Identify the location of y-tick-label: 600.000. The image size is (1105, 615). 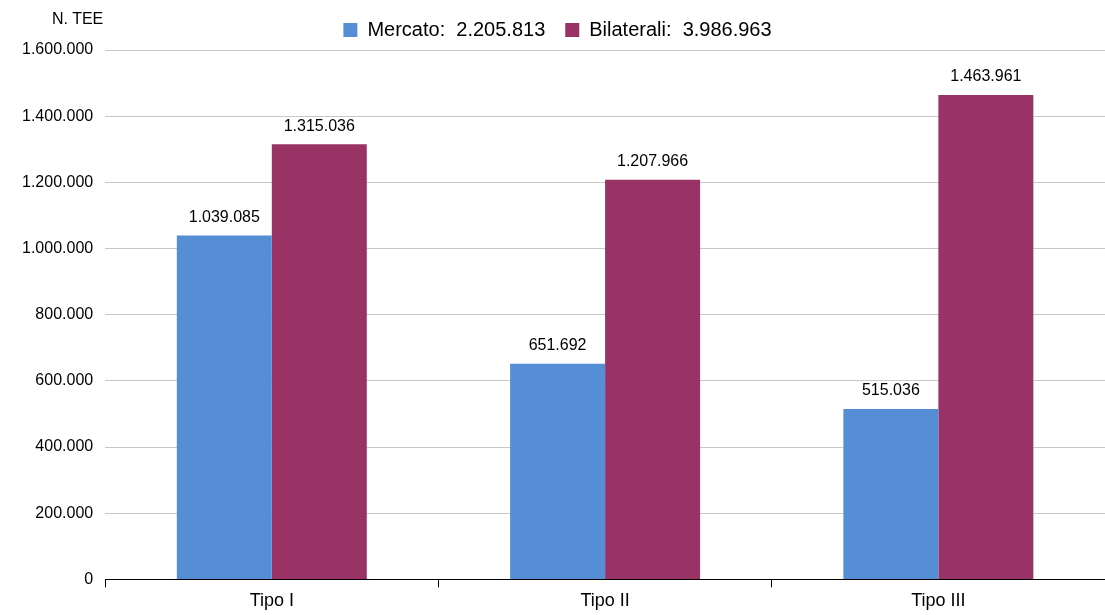
(64, 380).